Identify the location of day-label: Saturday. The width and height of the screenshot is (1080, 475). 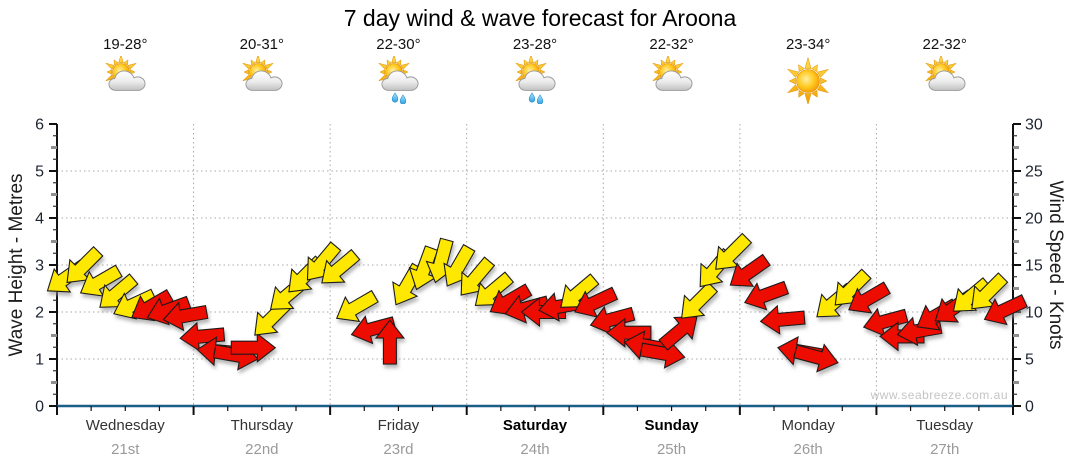
(535, 425).